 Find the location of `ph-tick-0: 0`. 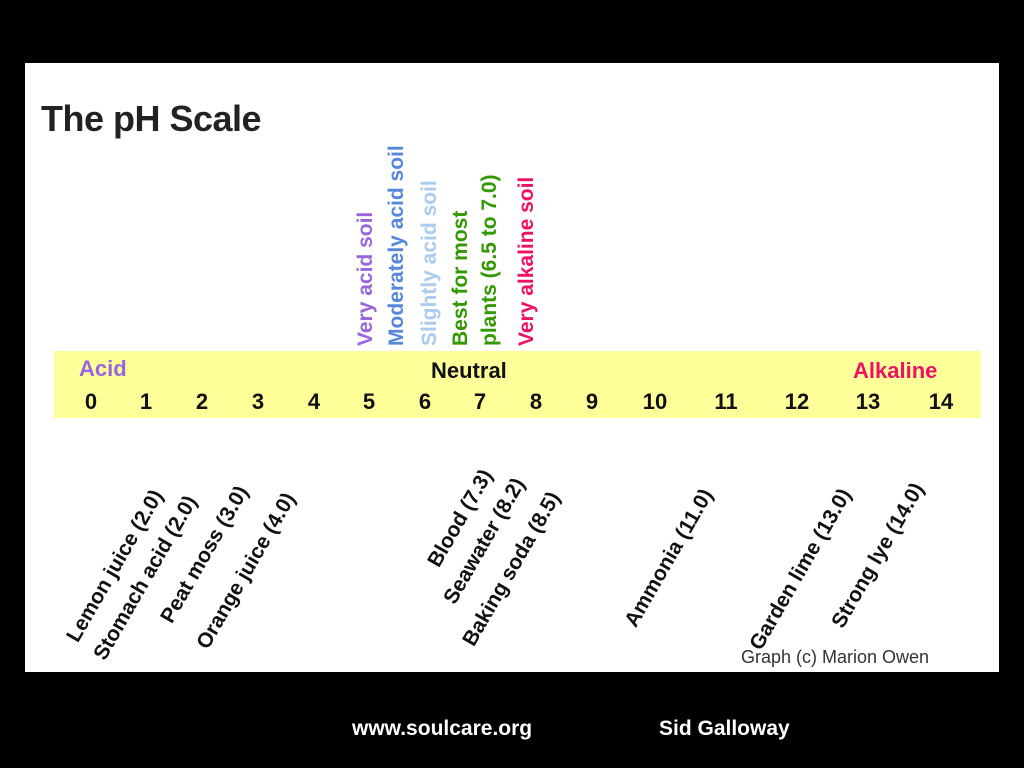

ph-tick-0: 0 is located at coordinates (91, 401).